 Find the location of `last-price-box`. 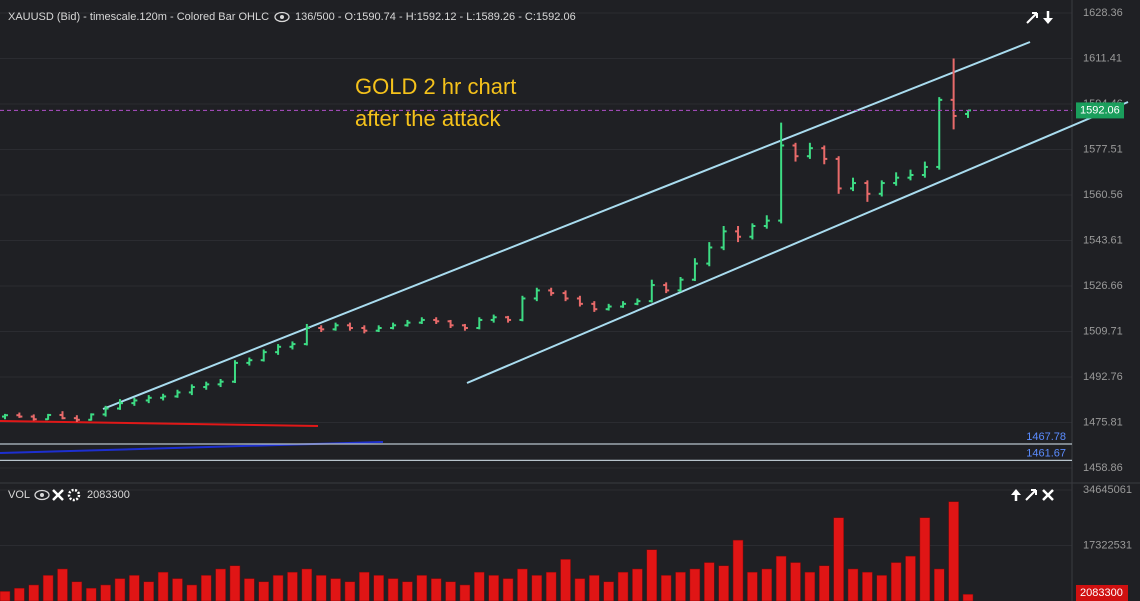

last-price-box is located at coordinates (1100, 110).